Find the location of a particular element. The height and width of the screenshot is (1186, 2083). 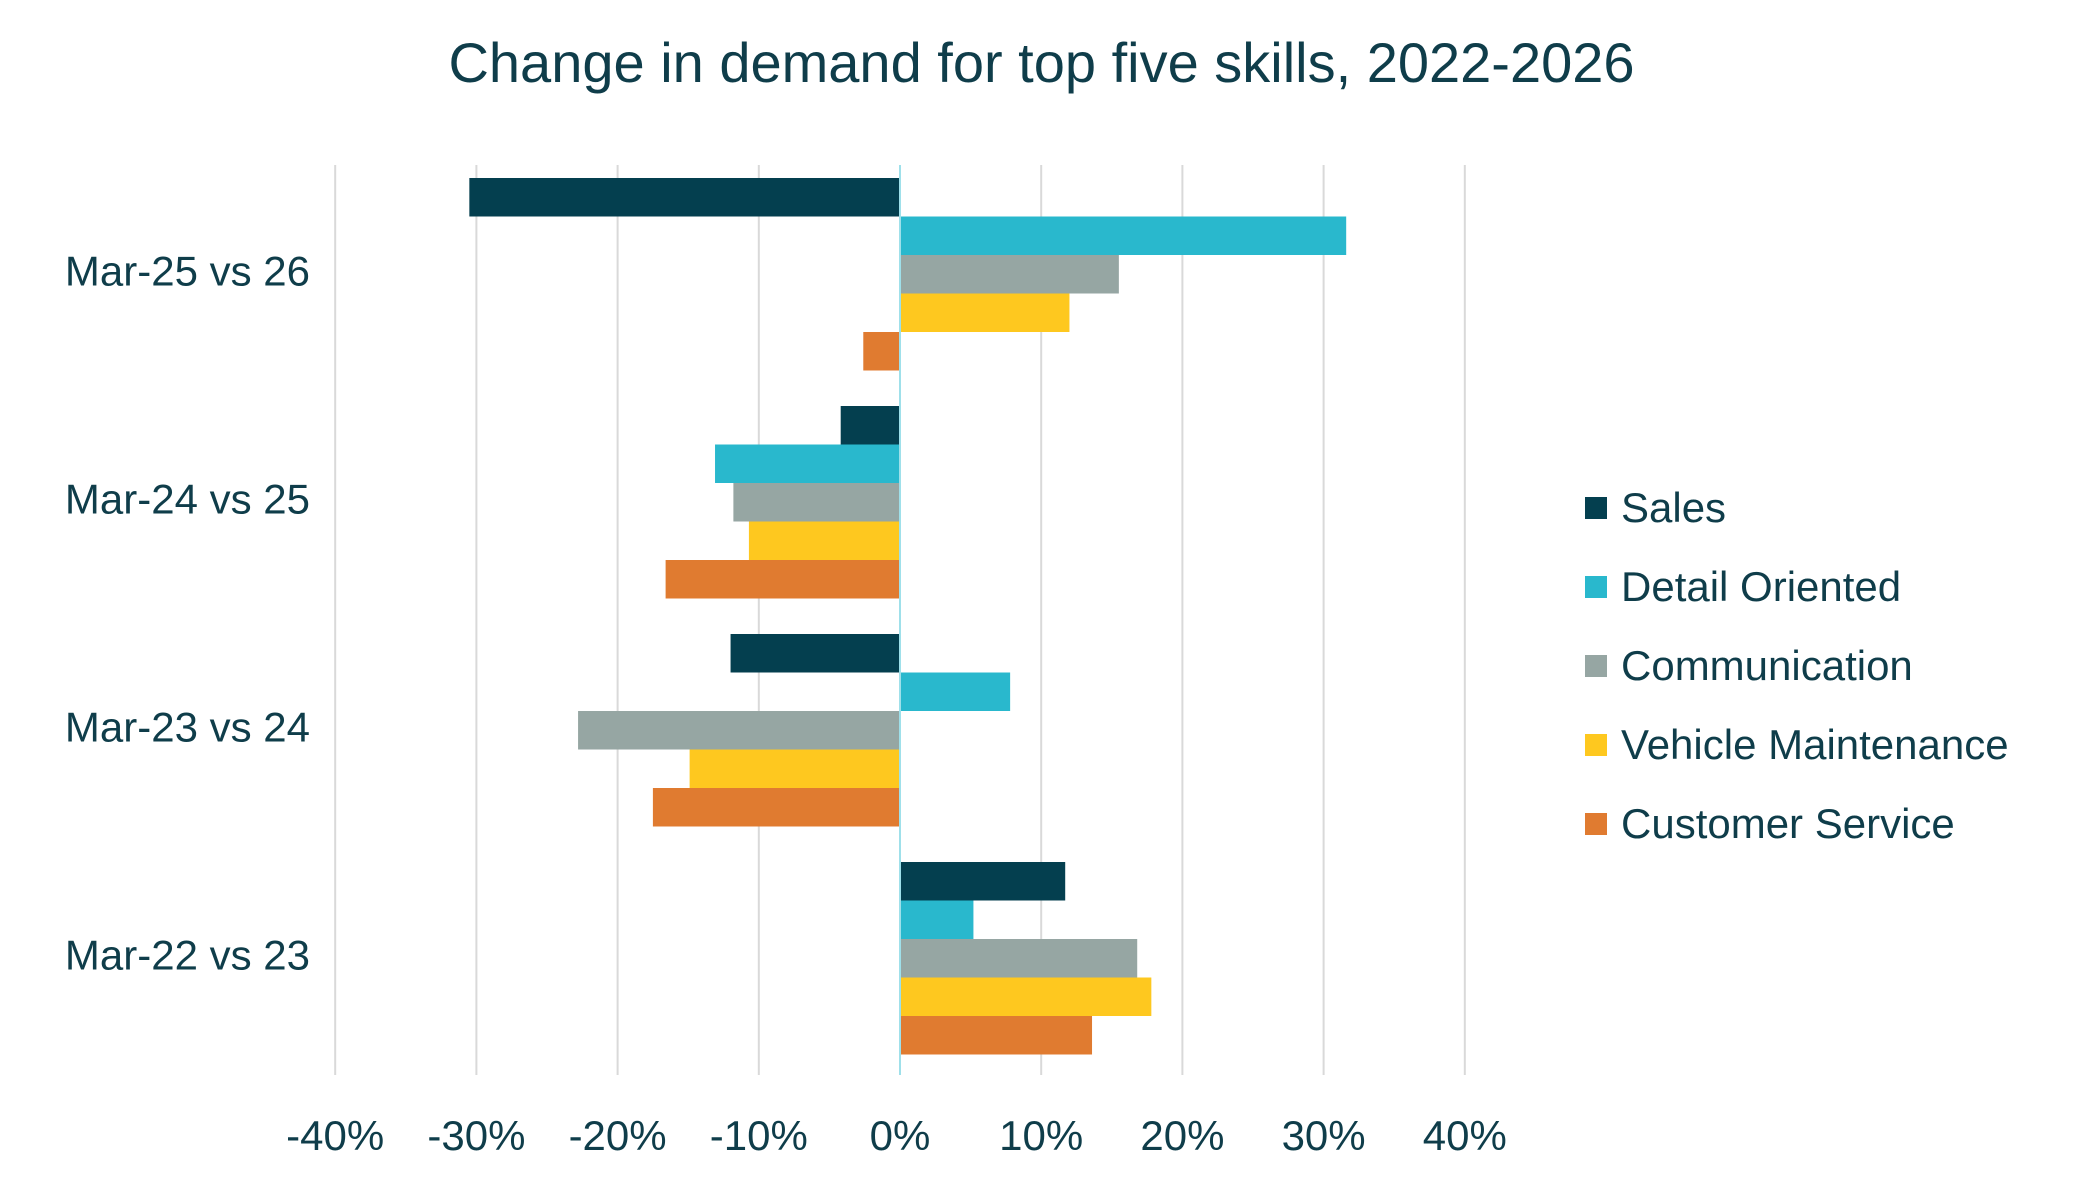

x-tick-label: -30% is located at coordinates (476, 1135).